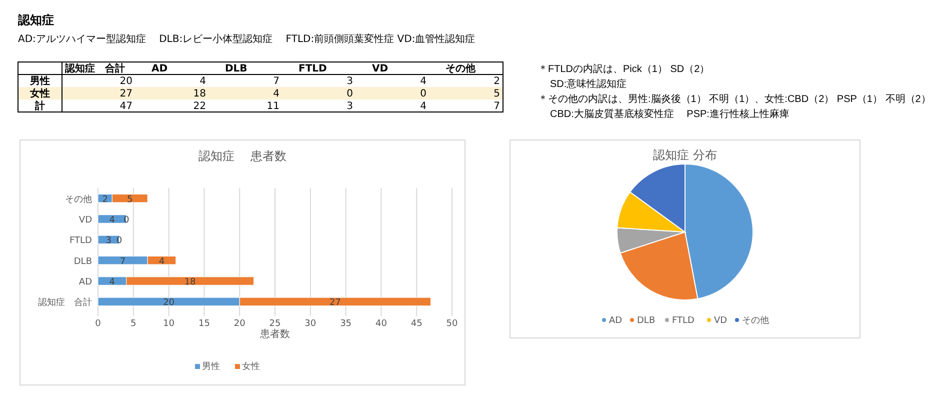  What do you see at coordinates (497, 81) in the screenshot?
I see `text: 2` at bounding box center [497, 81].